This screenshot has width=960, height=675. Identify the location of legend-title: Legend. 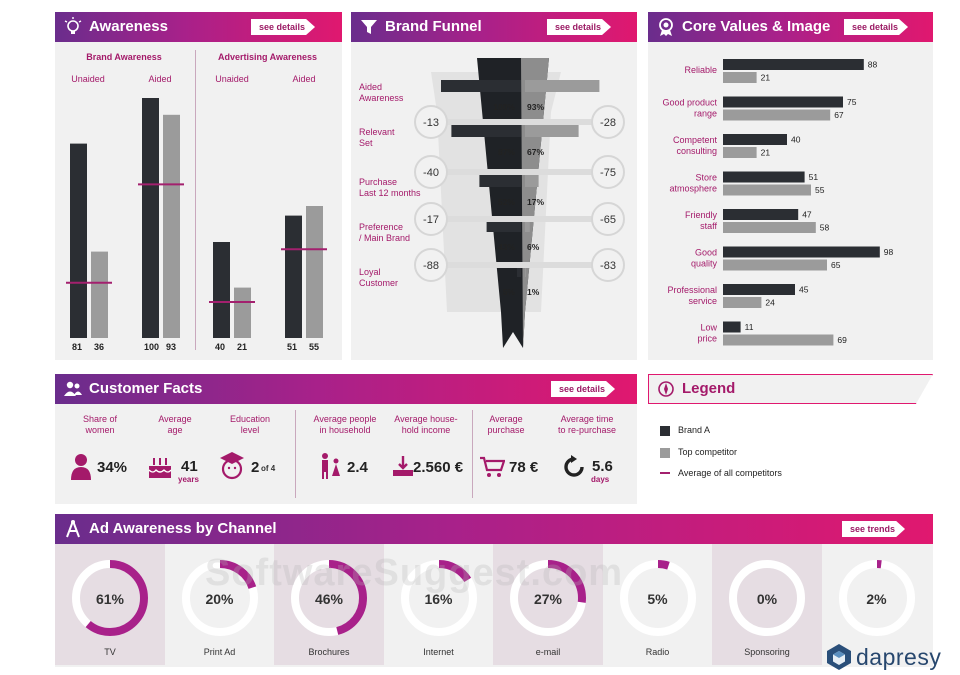
(709, 388).